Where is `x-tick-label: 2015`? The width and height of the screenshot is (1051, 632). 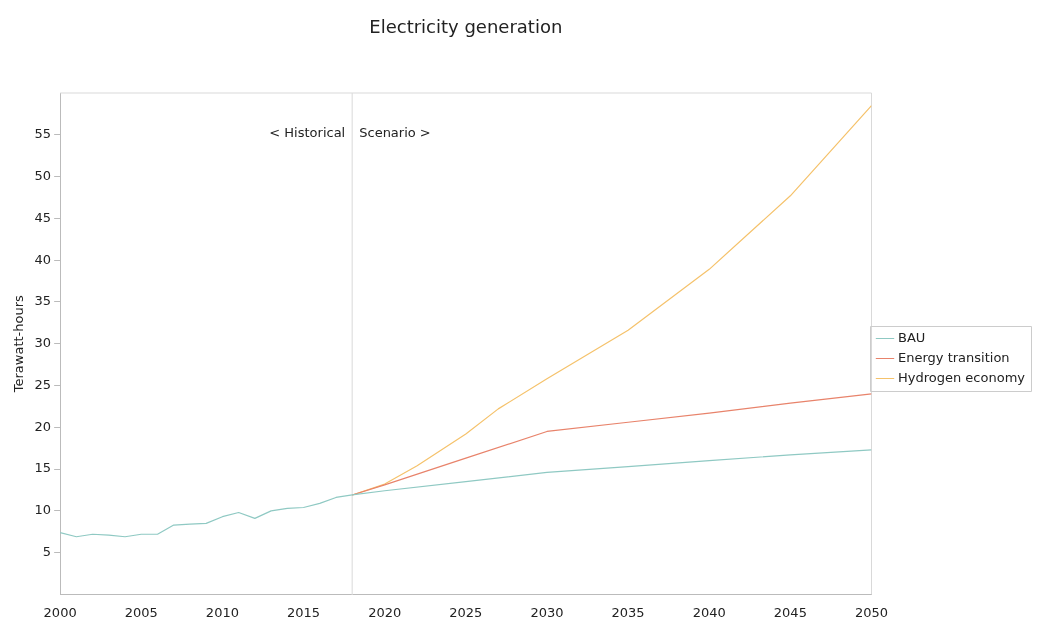 x-tick-label: 2015 is located at coordinates (304, 612).